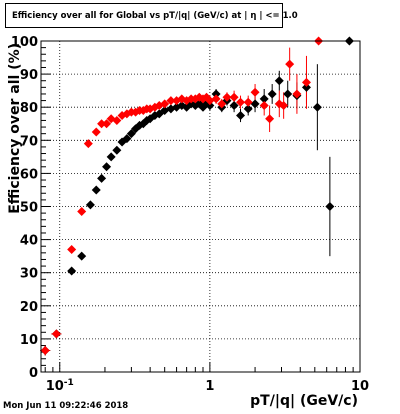 This screenshot has width=400, height=414. What do you see at coordinates (66, 406) in the screenshot?
I see `timestamp: Mon Jun 11 09:22:46 2018` at bounding box center [66, 406].